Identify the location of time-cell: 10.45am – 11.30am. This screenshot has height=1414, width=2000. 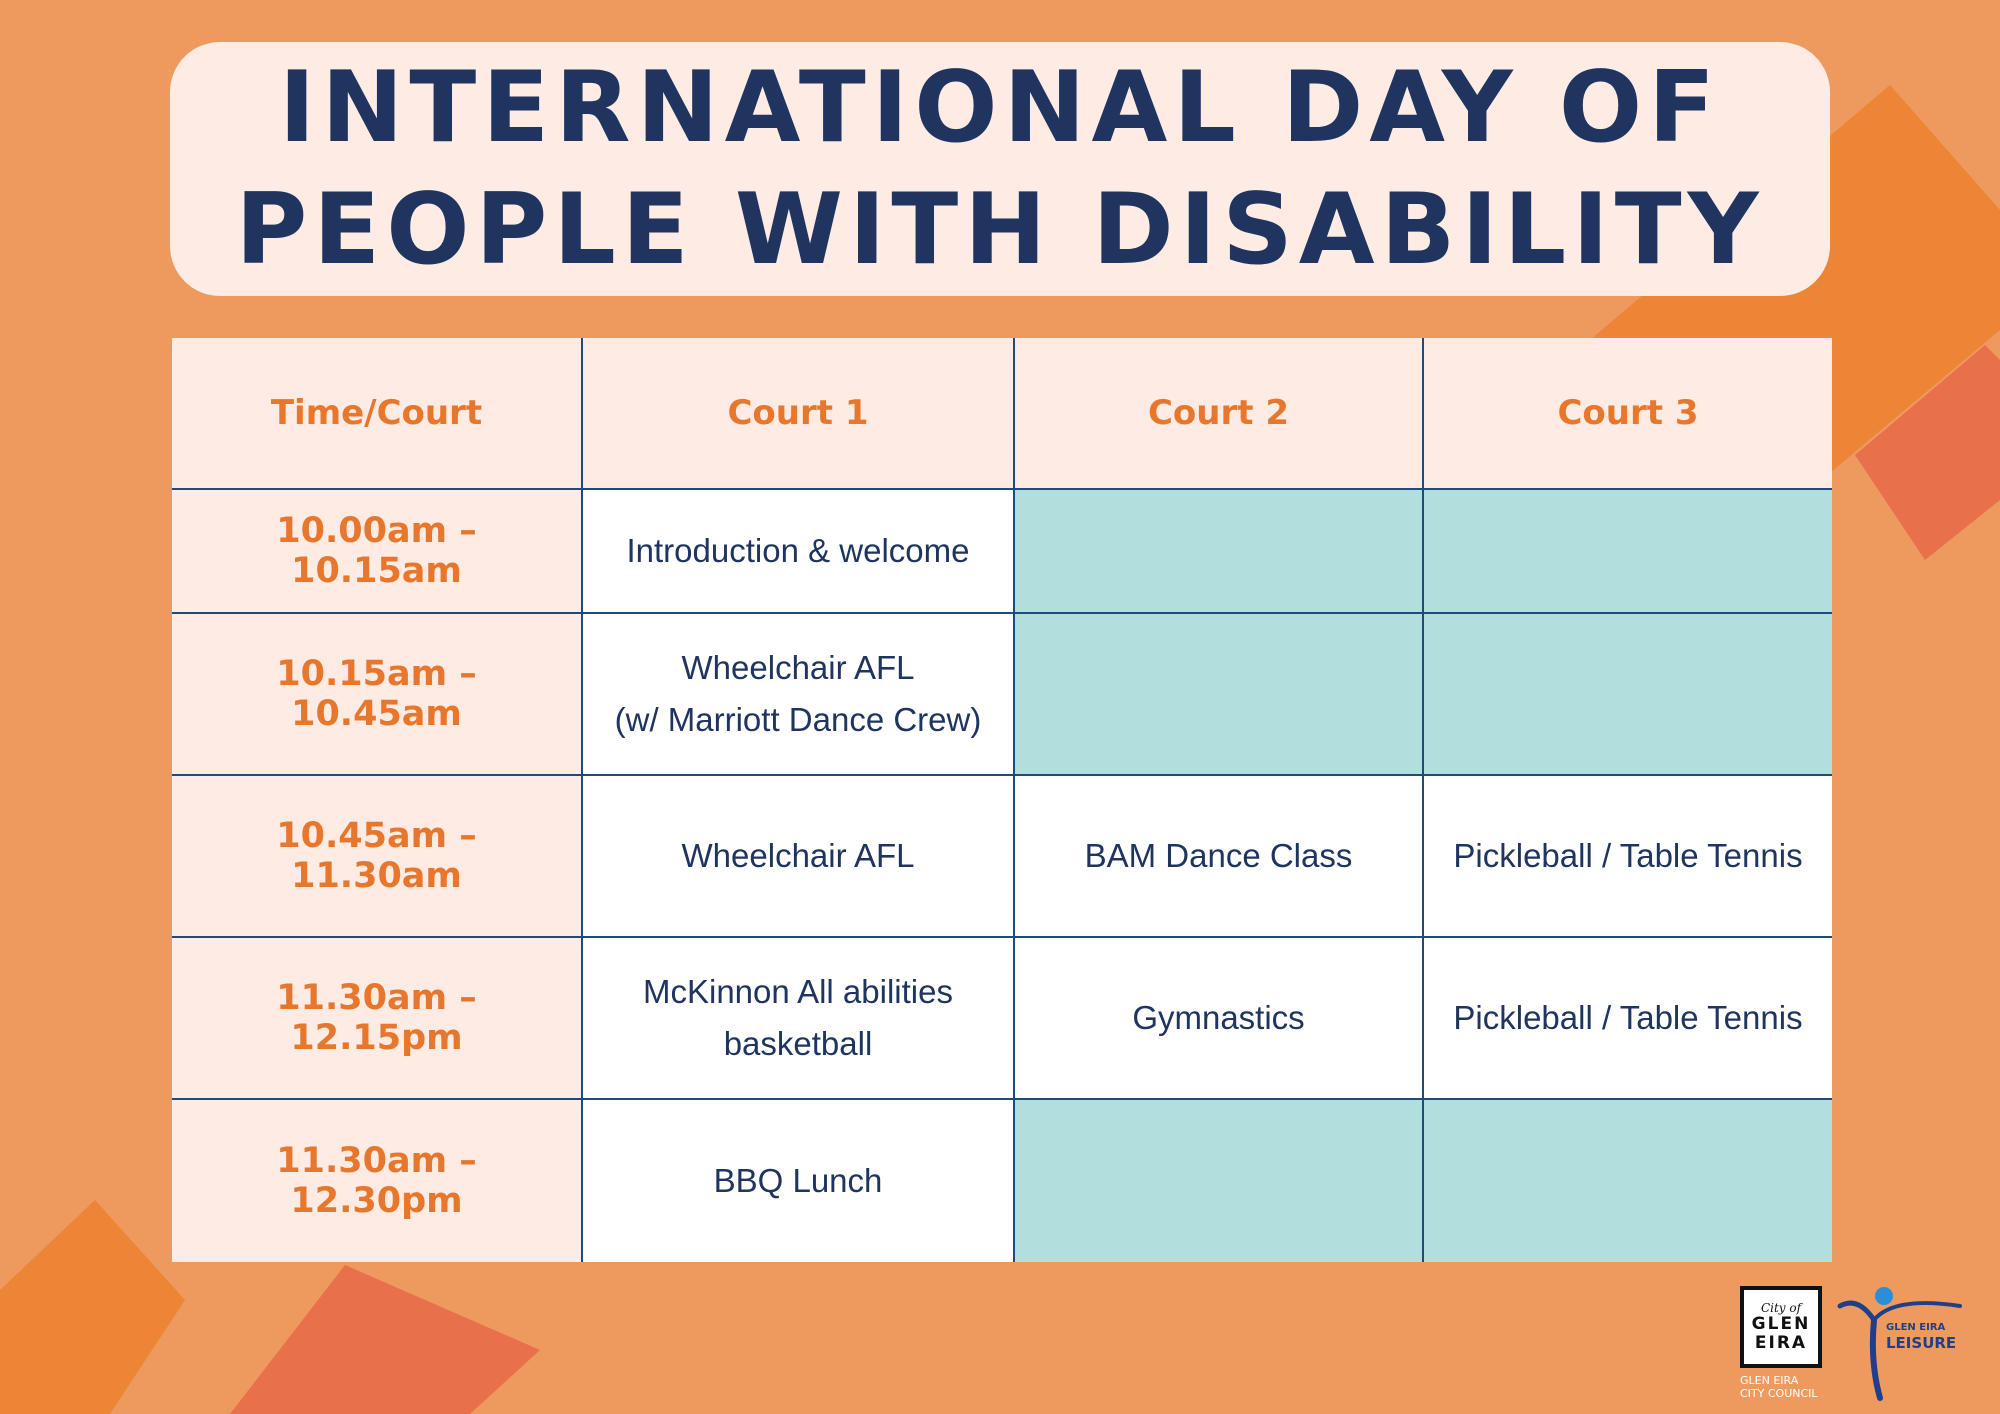
(377, 856).